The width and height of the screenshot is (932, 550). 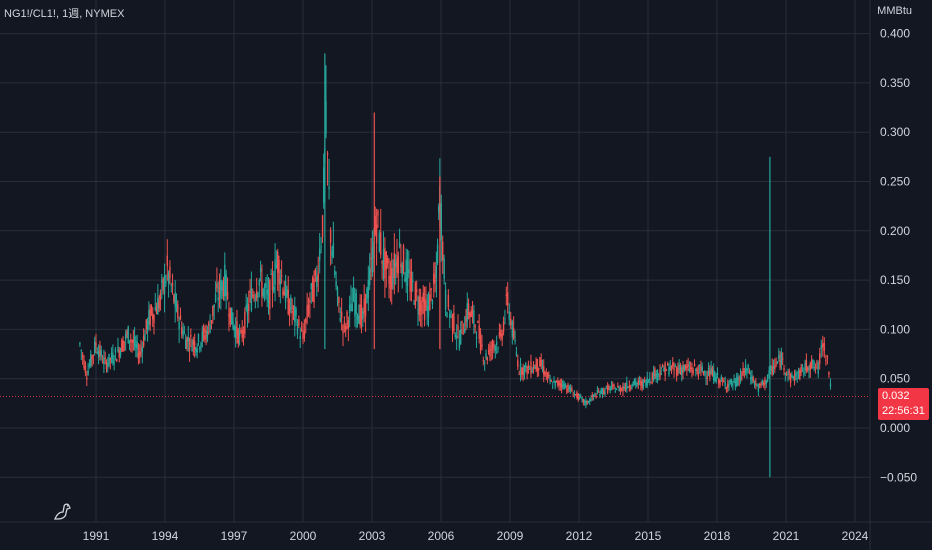 What do you see at coordinates (63, 511) in the screenshot?
I see `dino-logo-icon` at bounding box center [63, 511].